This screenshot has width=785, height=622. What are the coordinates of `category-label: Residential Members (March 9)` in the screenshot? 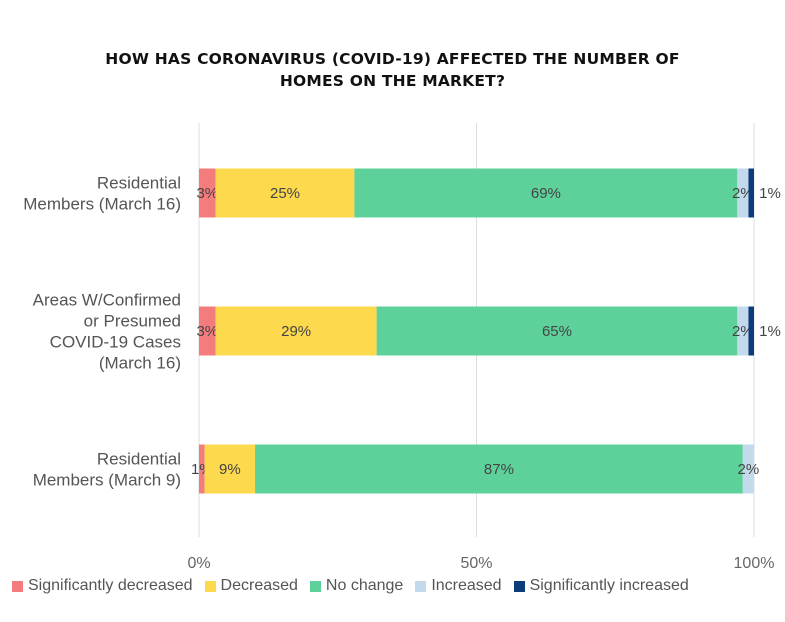 It's located at (107, 470).